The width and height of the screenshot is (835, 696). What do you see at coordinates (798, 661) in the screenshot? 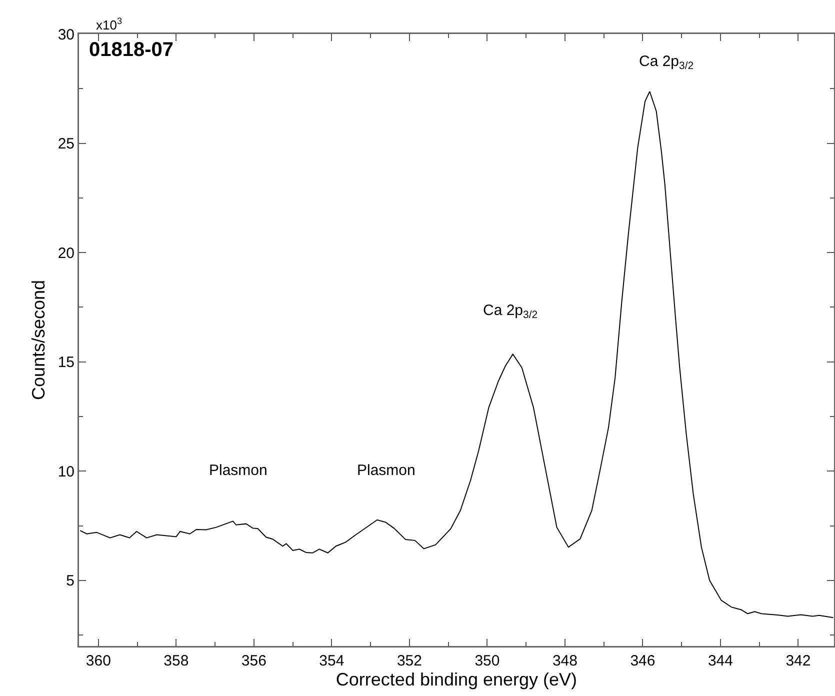
I see `x-tick-label: 342` at bounding box center [798, 661].